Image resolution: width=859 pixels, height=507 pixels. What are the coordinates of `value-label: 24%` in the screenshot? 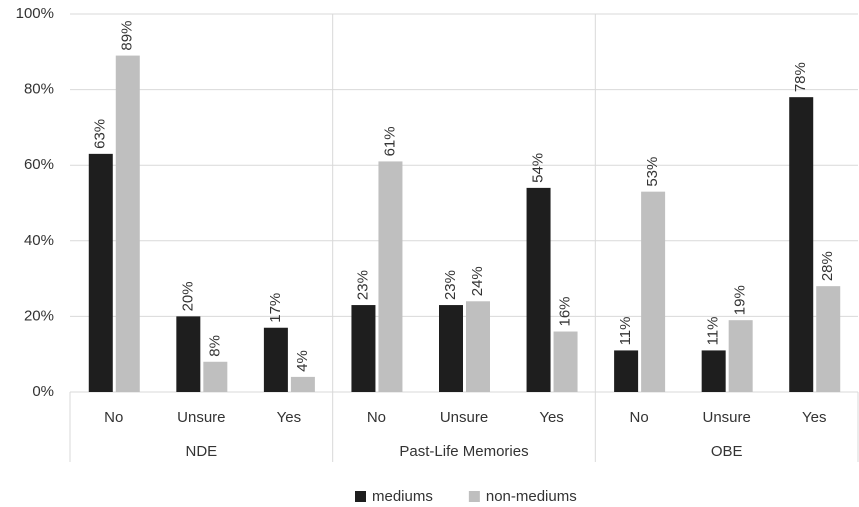 It's located at (477, 281).